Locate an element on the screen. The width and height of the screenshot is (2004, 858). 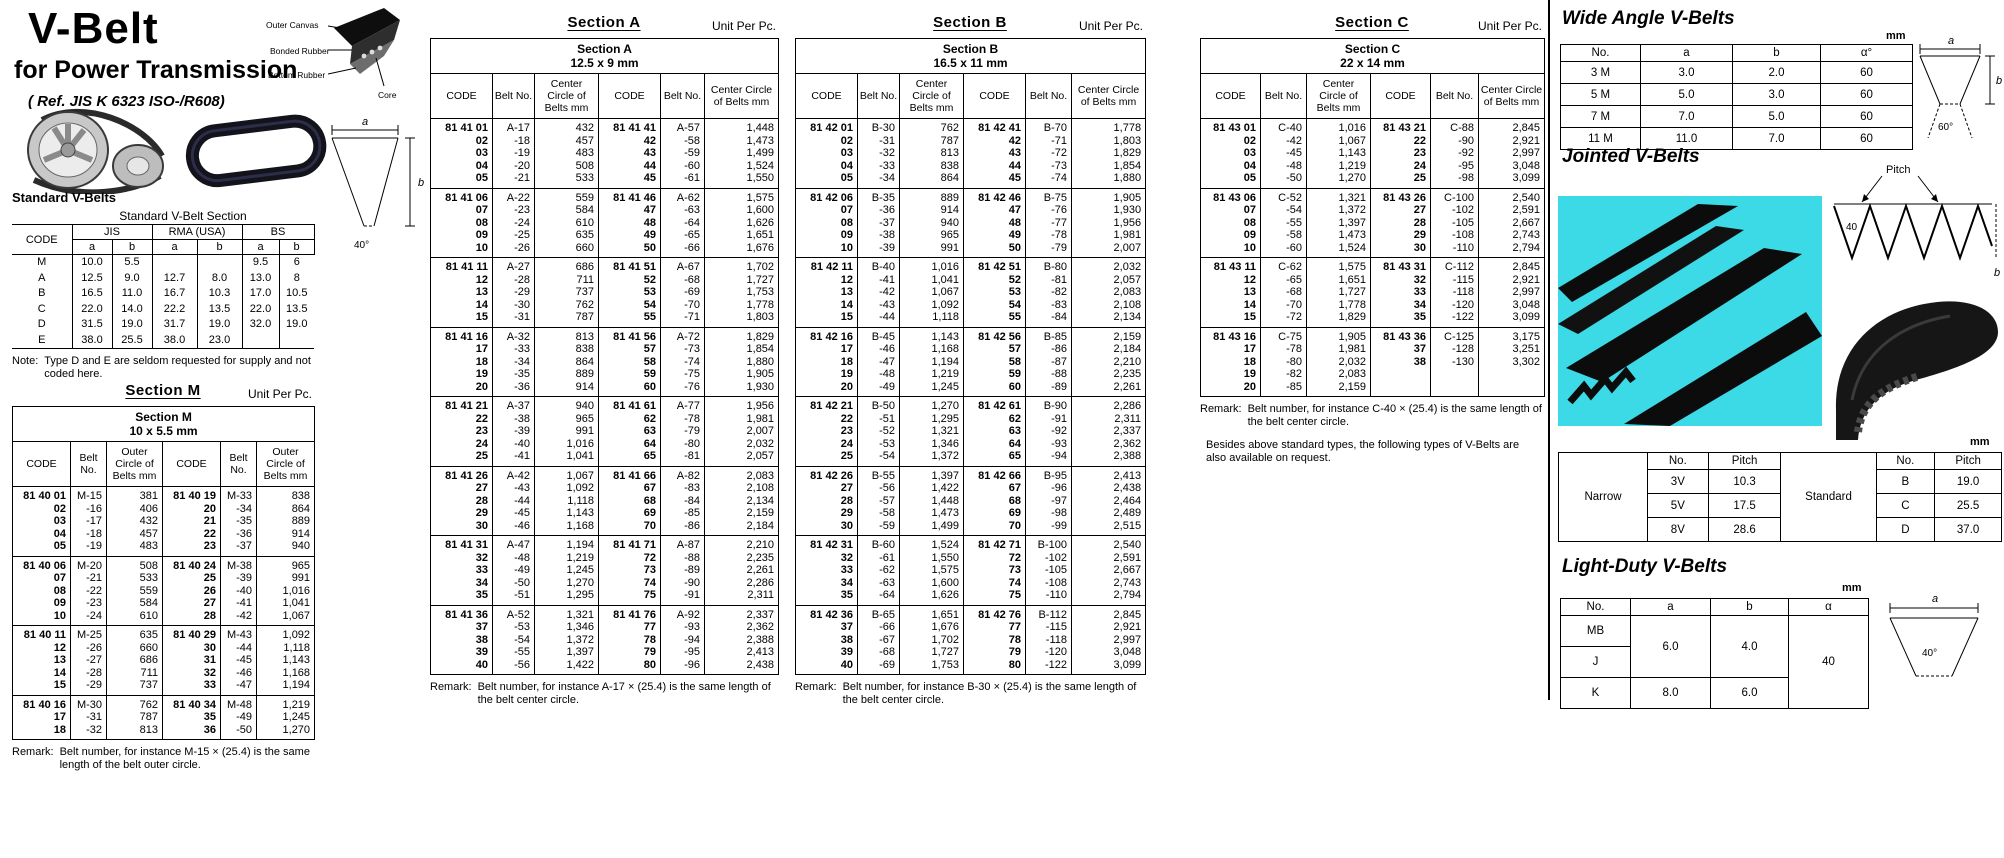
code-cell: 09 is located at coordinates (1230, 235).